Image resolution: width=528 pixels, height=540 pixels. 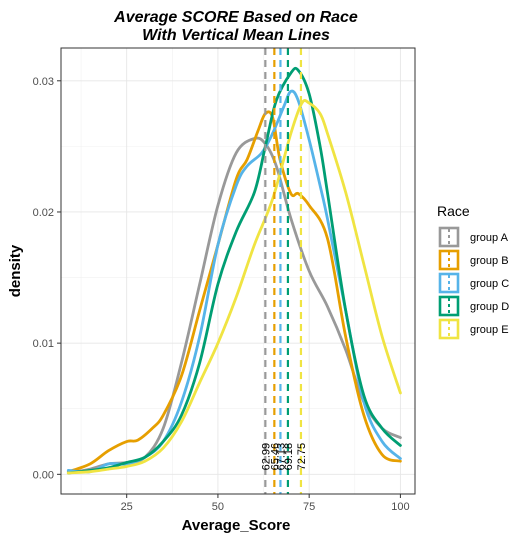 I want to click on legend-item-group-B: group B, so click(x=473, y=260).